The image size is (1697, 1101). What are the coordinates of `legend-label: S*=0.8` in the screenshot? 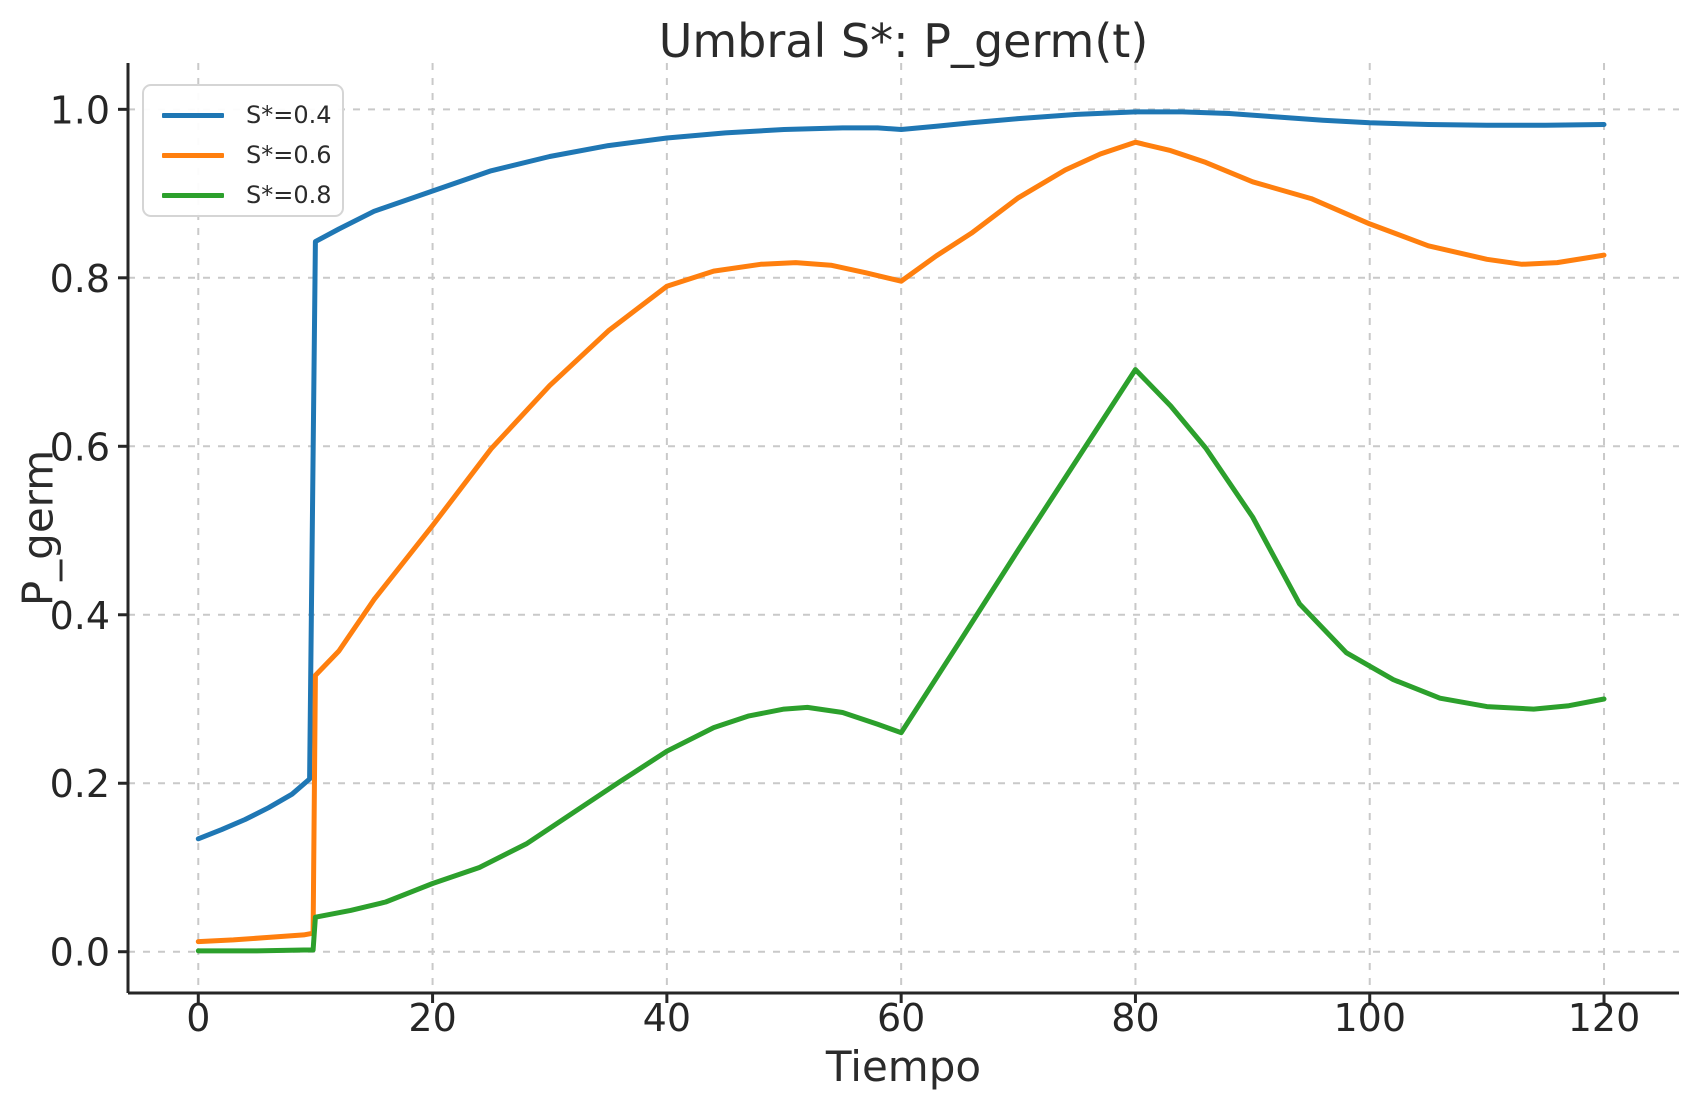 It's located at (289, 195).